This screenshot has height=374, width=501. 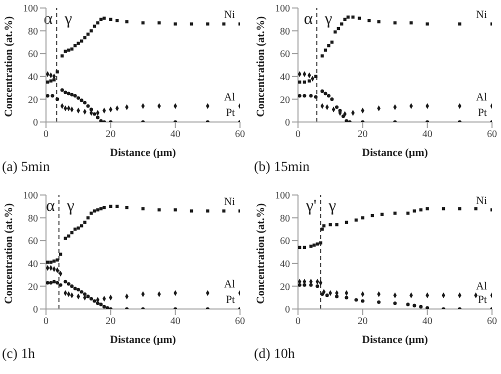 What do you see at coordinates (33, 218) in the screenshot?
I see `y-tick-label: 80` at bounding box center [33, 218].